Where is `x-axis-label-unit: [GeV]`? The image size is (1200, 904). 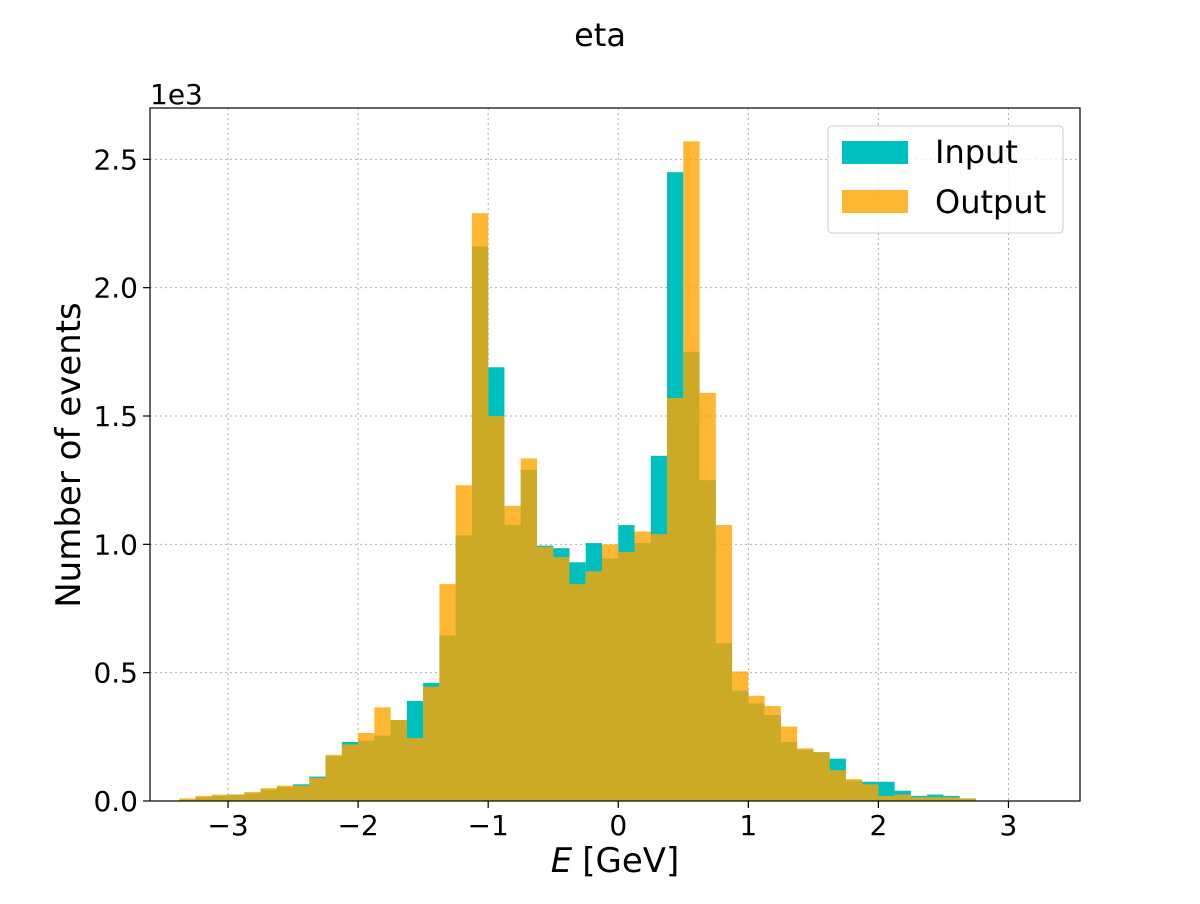 x-axis-label-unit: [GeV] is located at coordinates (630, 861).